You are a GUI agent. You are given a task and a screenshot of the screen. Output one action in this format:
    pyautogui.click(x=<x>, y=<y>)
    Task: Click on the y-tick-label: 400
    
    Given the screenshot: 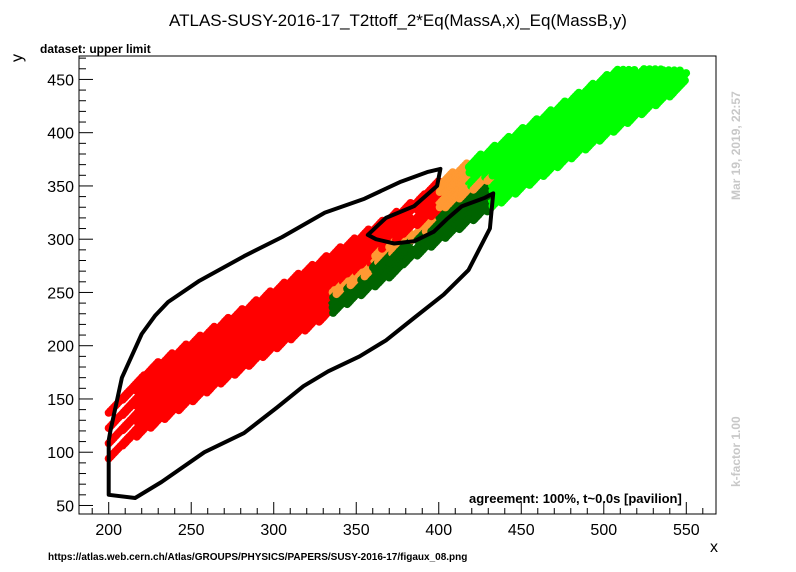 What is the action you would take?
    pyautogui.click(x=60, y=134)
    